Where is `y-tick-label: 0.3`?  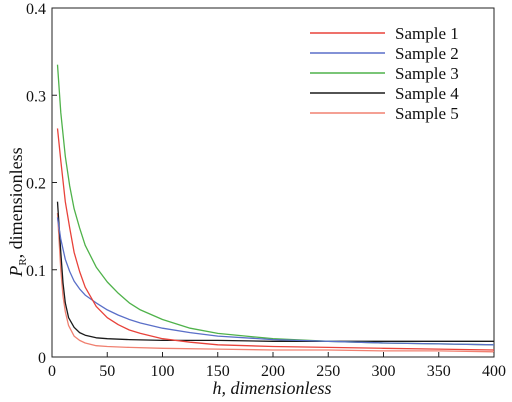 y-tick-label: 0.3 is located at coordinates (36, 96).